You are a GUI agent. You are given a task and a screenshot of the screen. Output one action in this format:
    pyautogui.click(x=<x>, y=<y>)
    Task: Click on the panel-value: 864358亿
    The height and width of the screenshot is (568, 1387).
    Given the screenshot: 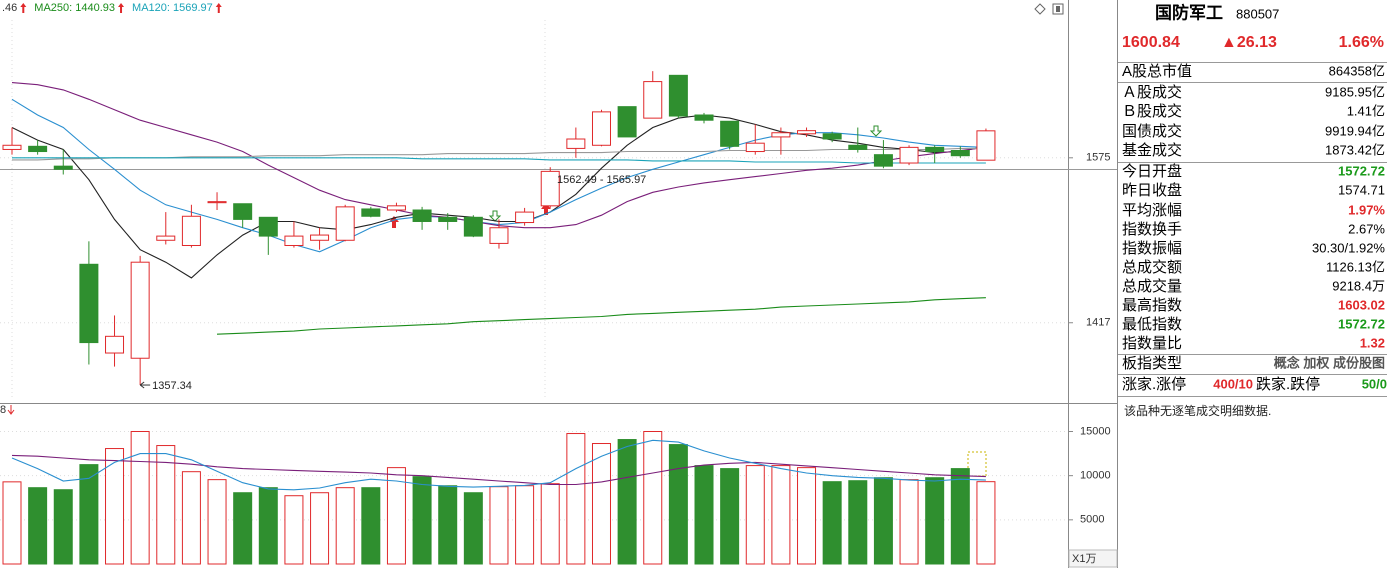 What is the action you would take?
    pyautogui.click(x=1357, y=70)
    